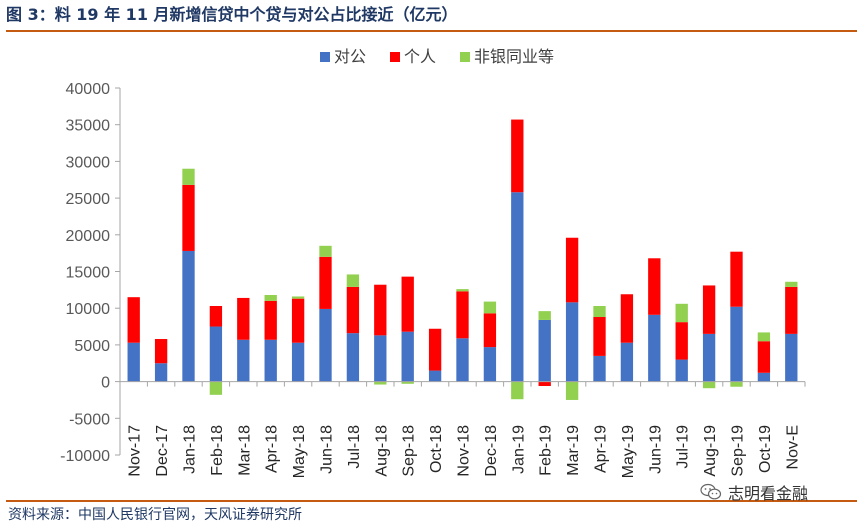  What do you see at coordinates (89, 419) in the screenshot?
I see `y-tick-label: -5000` at bounding box center [89, 419].